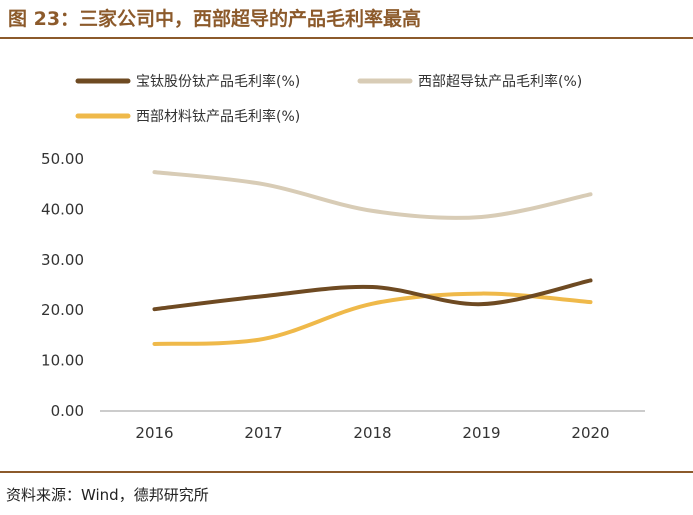 The height and width of the screenshot is (515, 693). What do you see at coordinates (62, 209) in the screenshot?
I see `y-tick-label: 40.00` at bounding box center [62, 209].